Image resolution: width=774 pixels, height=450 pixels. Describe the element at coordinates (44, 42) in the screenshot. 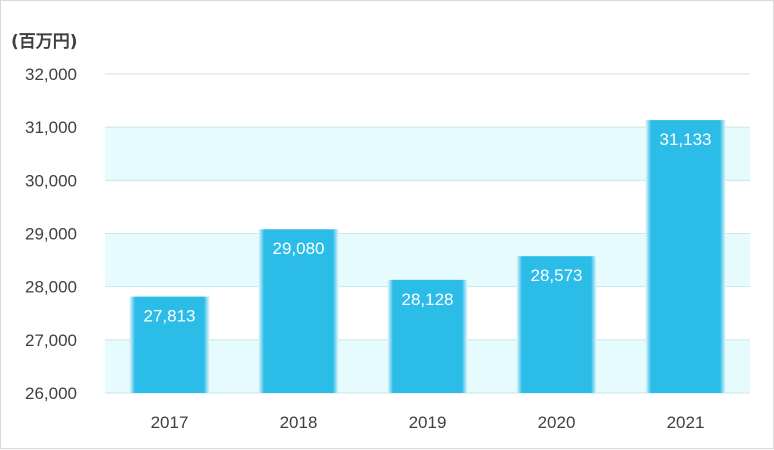

I see `y-axis-unit-label: (百万円)` at that location.